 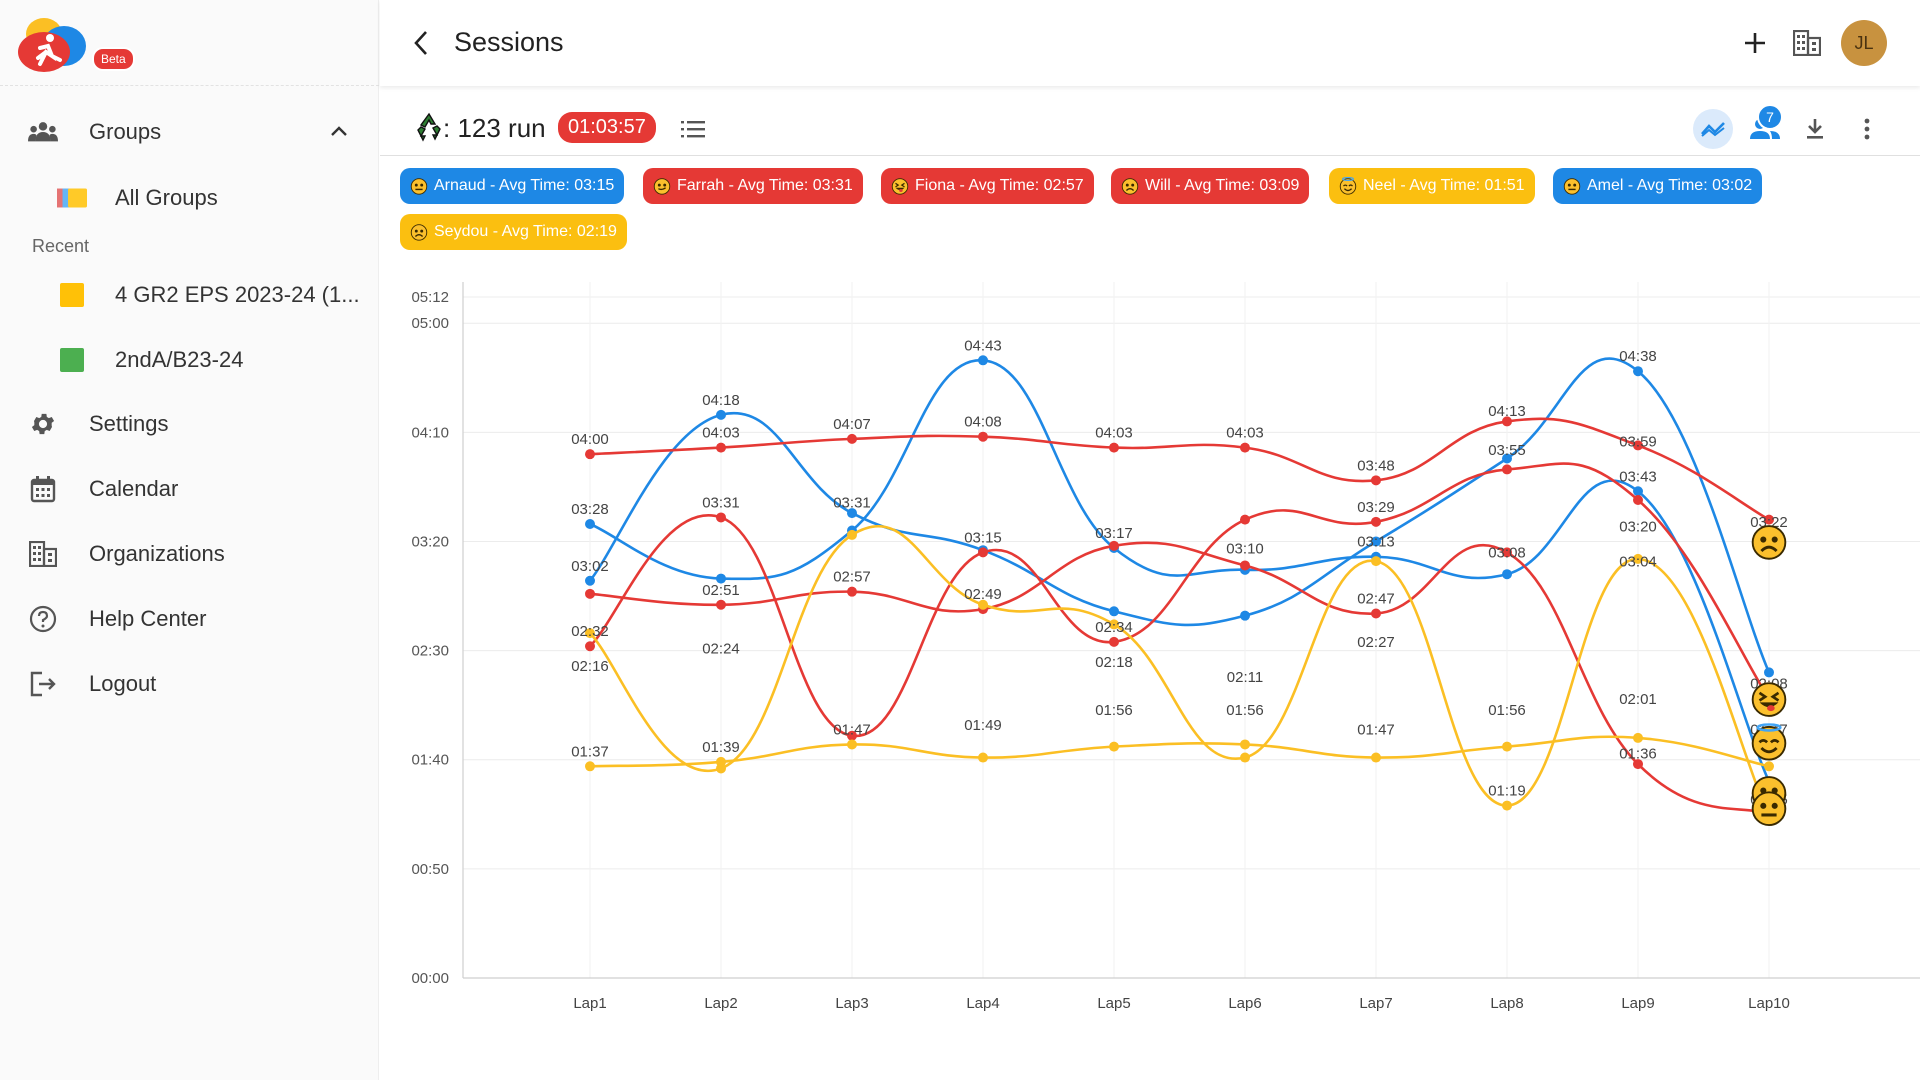 I want to click on sidebar-item-organizations: Organizations, so click(x=189, y=554).